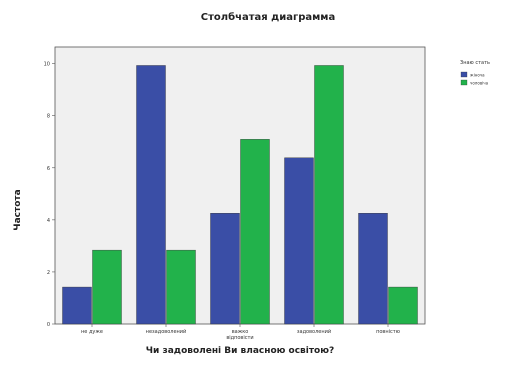 This screenshot has width=526, height=370. What do you see at coordinates (92, 332) in the screenshot?
I see `x-tick-label: не дуже` at bounding box center [92, 332].